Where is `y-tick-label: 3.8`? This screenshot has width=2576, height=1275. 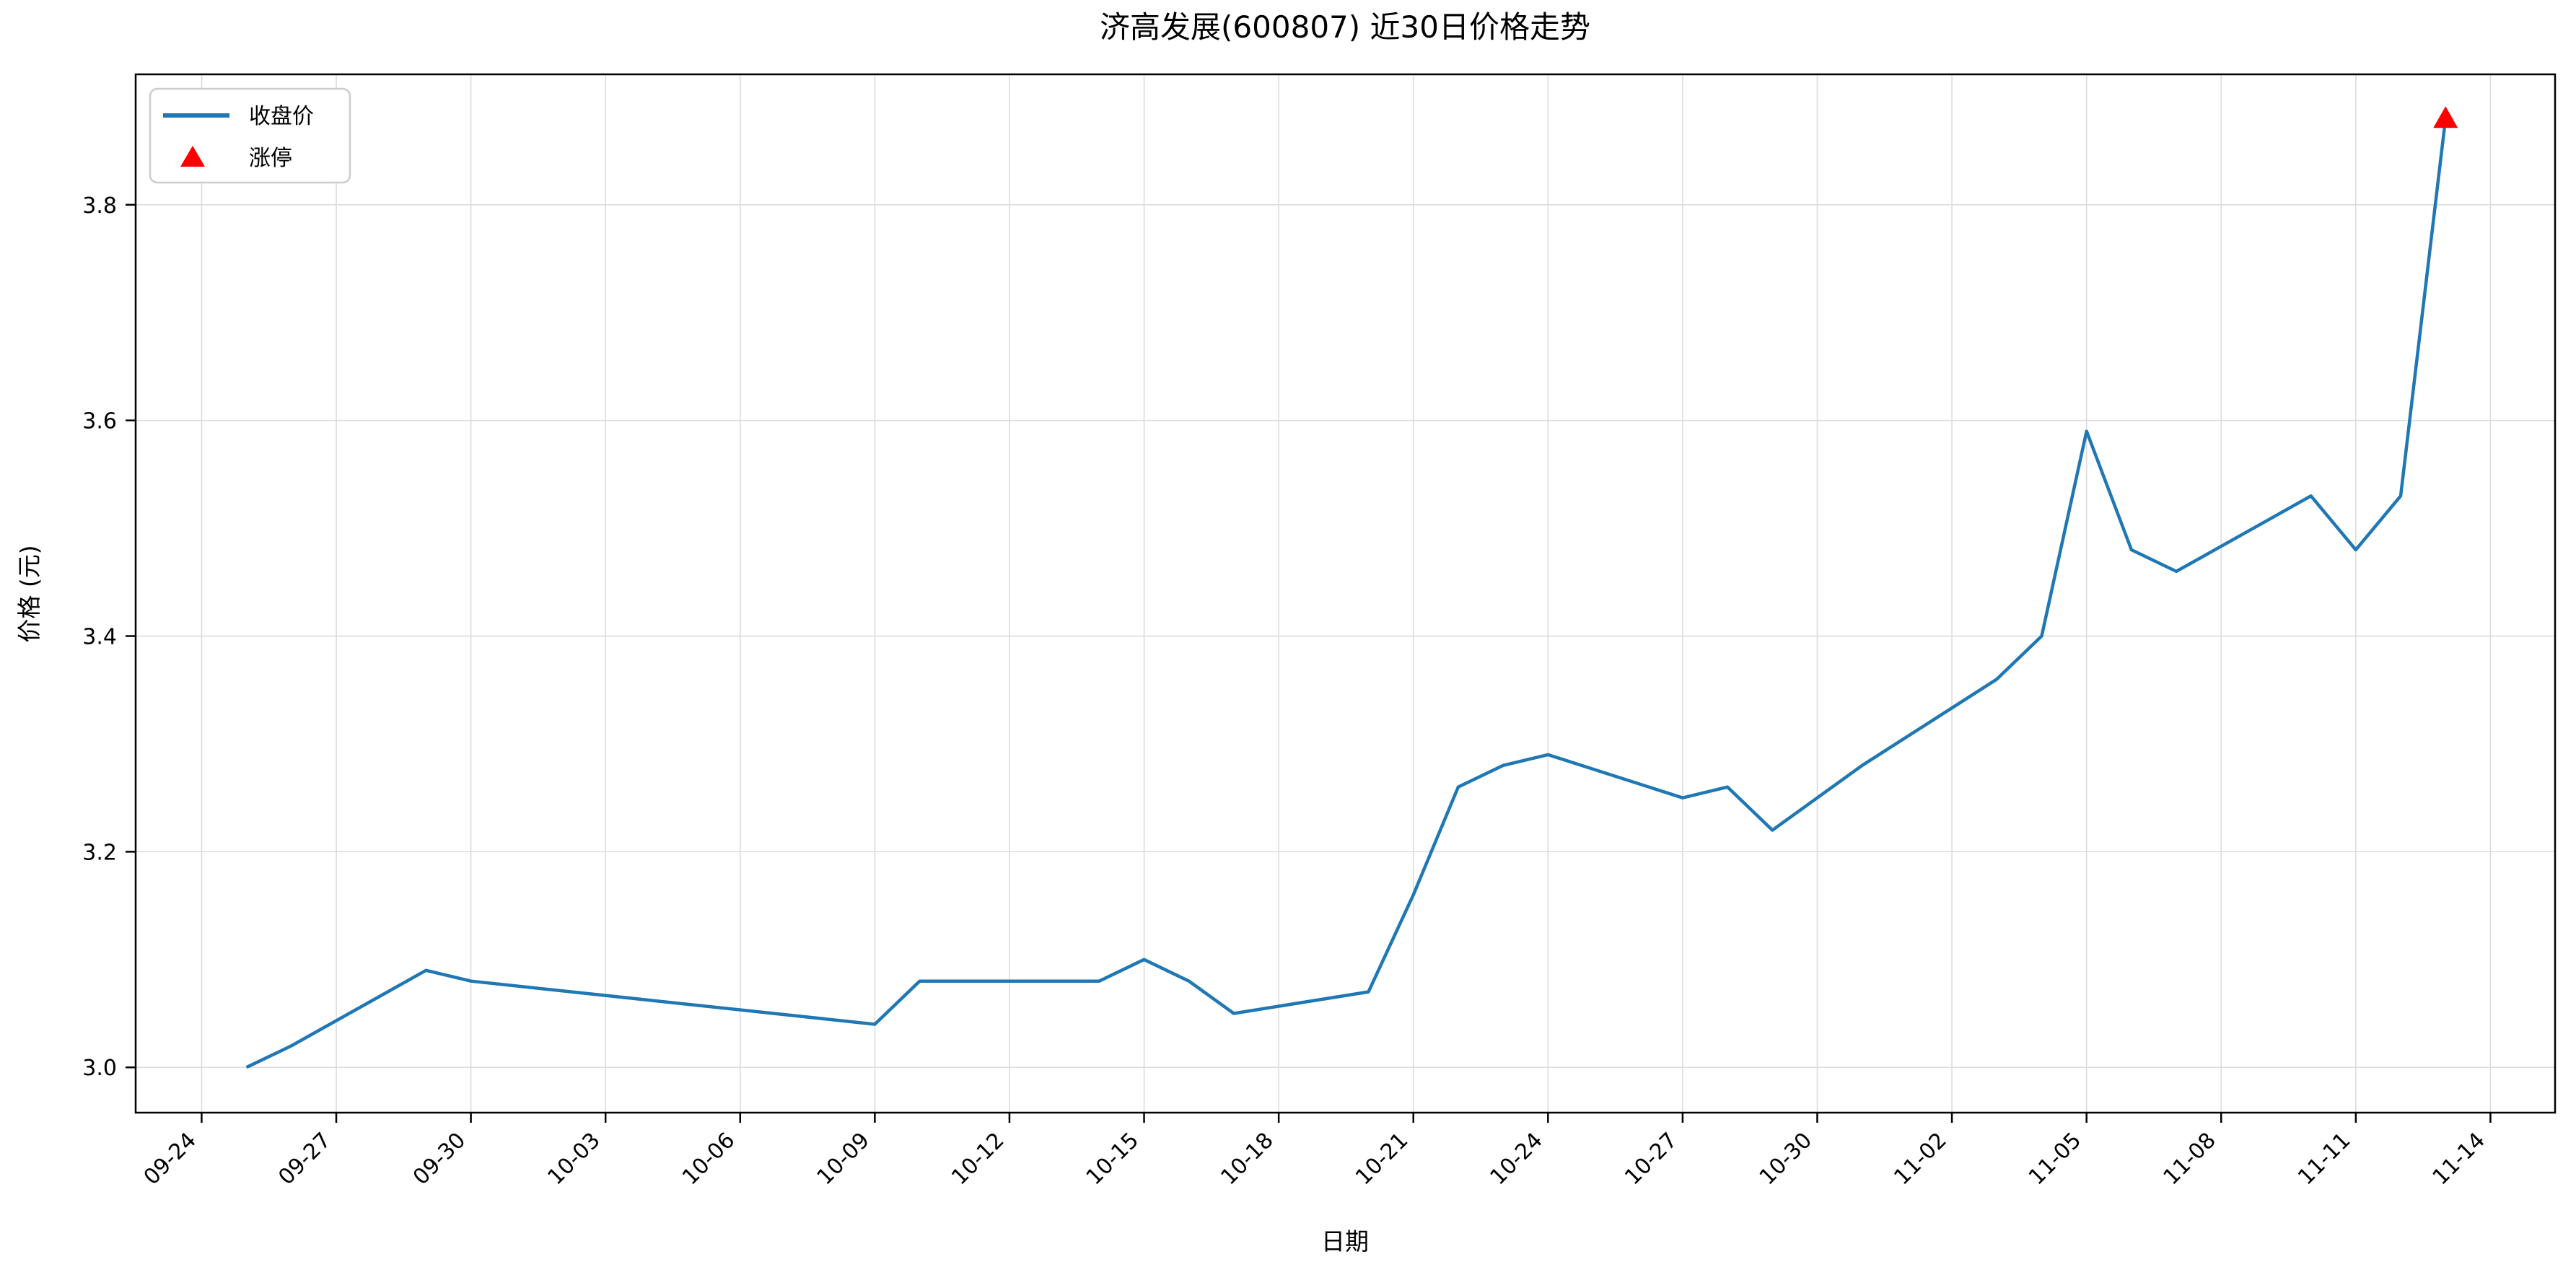
y-tick-label: 3.8 is located at coordinates (99, 206).